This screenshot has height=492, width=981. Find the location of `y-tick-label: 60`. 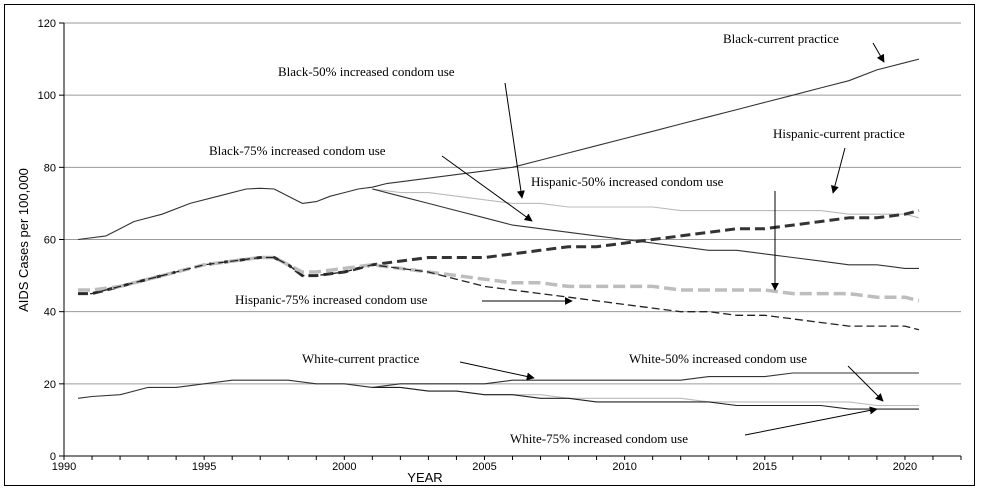

y-tick-label: 60 is located at coordinates (50, 241).